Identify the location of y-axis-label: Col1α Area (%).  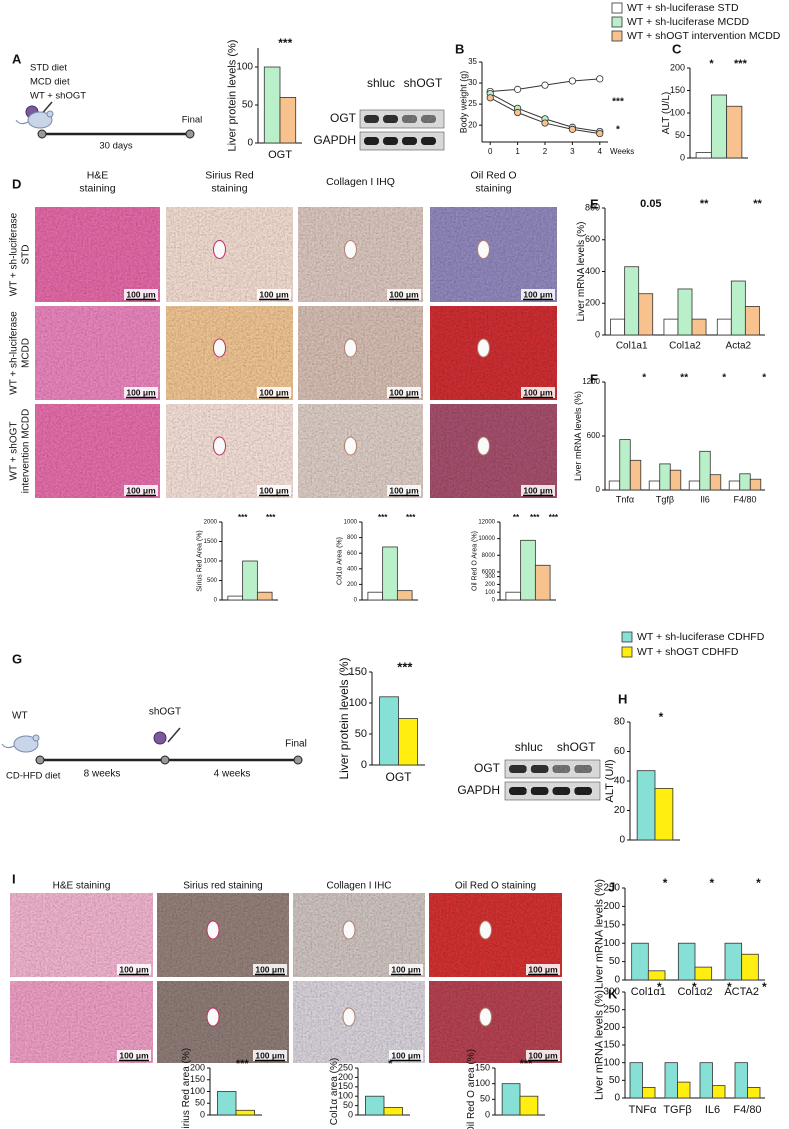
(340, 561).